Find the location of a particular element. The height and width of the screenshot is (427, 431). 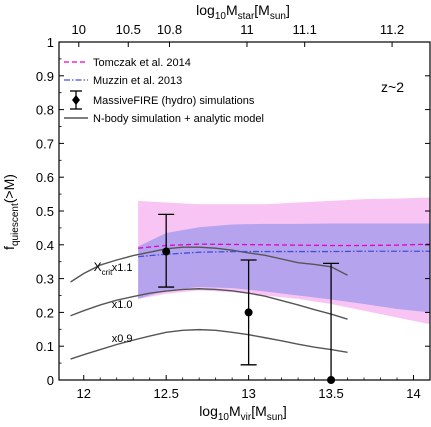

legend-swatch-massivefire is located at coordinates (76, 100).